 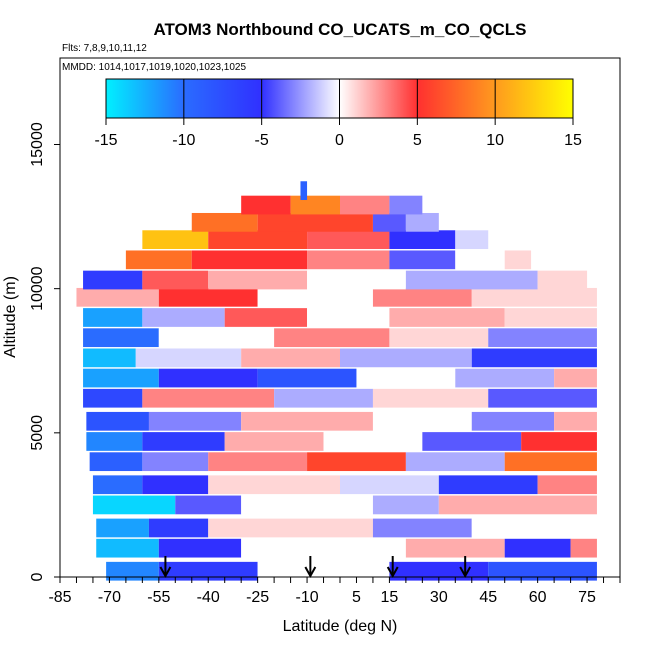 I want to click on x-axis-label: Latitude (deg N), so click(x=340, y=626).